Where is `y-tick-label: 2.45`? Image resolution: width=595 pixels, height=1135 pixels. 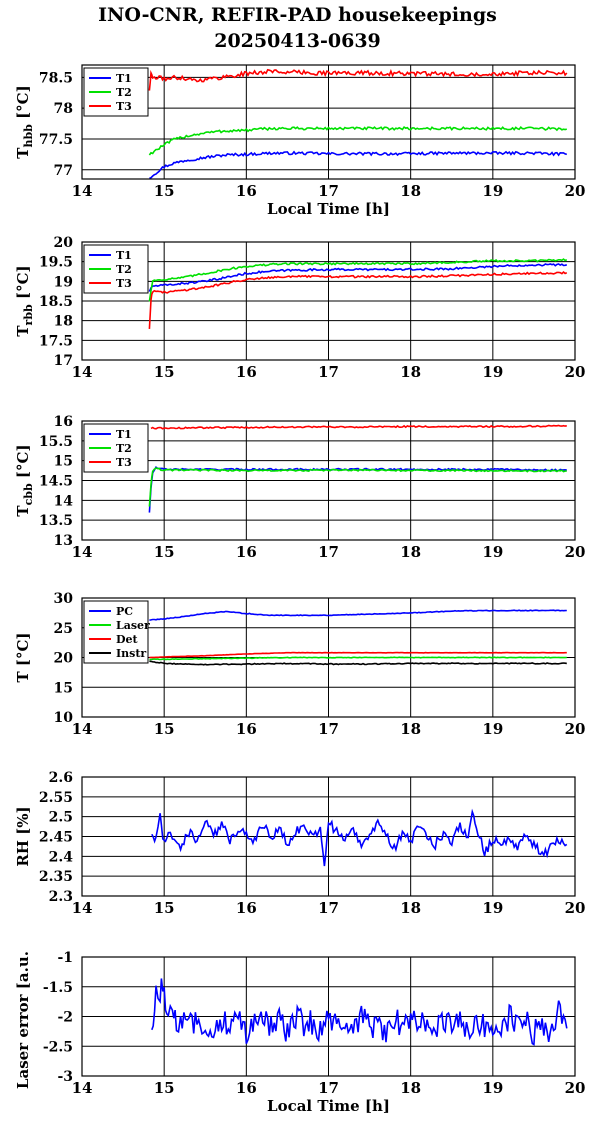
y-tick-label: 2.45 is located at coordinates (56, 838).